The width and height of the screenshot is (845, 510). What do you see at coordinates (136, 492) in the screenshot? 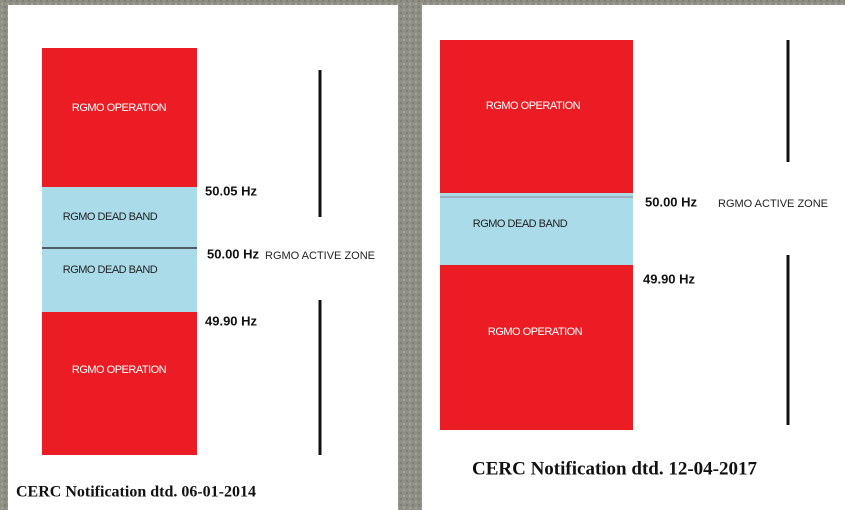
I see `caption: CERC Notification dtd. 06-01-2014` at bounding box center [136, 492].